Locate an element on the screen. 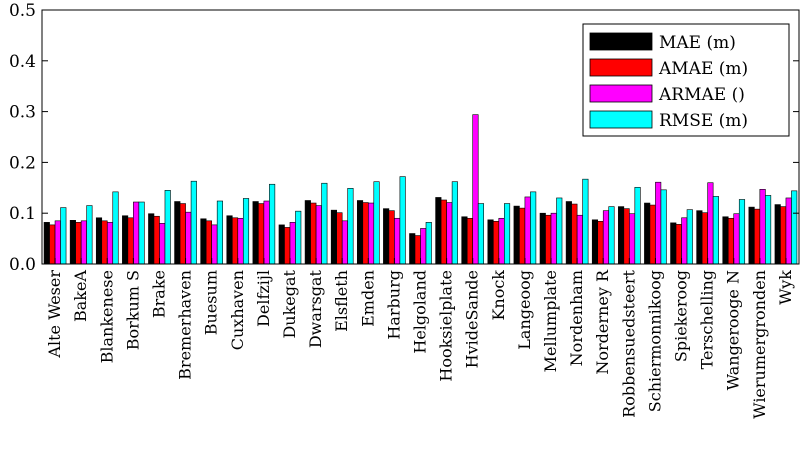  x-category-label: Spiekeroog is located at coordinates (681, 316).